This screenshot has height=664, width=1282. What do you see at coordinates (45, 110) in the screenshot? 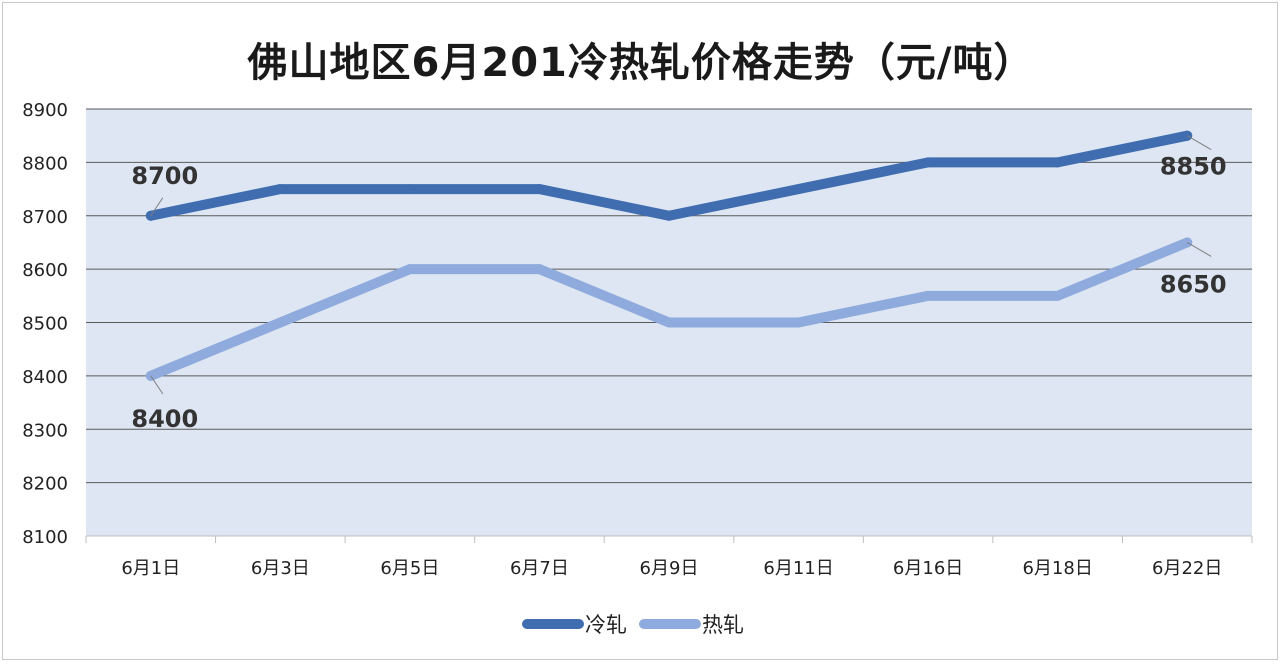
I see `y-tick-label: 8900` at bounding box center [45, 110].